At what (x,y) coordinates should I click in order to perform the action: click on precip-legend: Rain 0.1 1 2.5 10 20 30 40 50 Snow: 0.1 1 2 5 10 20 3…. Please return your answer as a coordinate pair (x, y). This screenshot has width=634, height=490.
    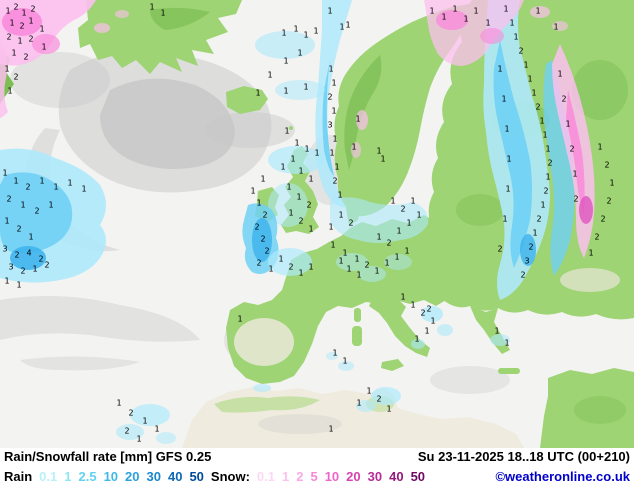
    Looking at the image, I should click on (214, 476).